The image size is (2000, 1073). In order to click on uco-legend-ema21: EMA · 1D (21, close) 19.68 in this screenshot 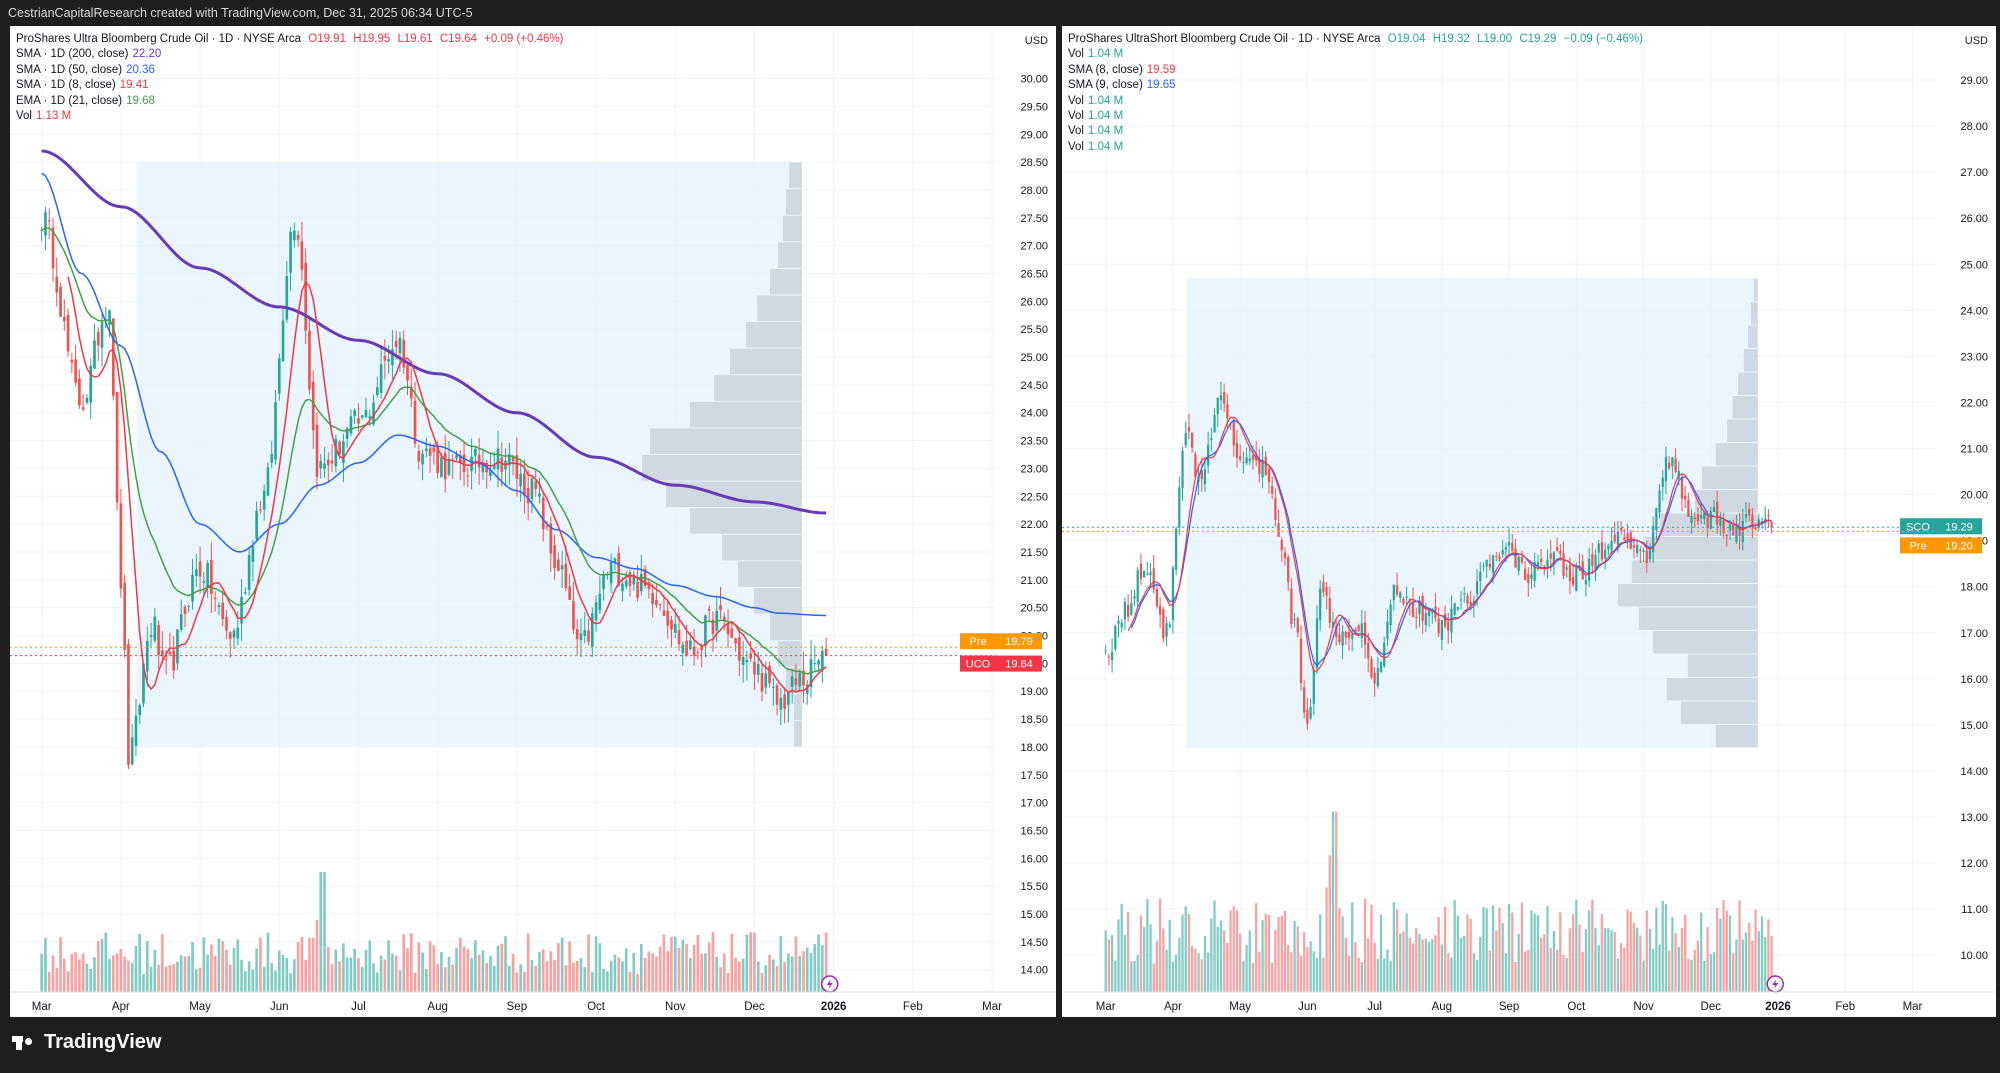, I will do `click(291, 101)`.